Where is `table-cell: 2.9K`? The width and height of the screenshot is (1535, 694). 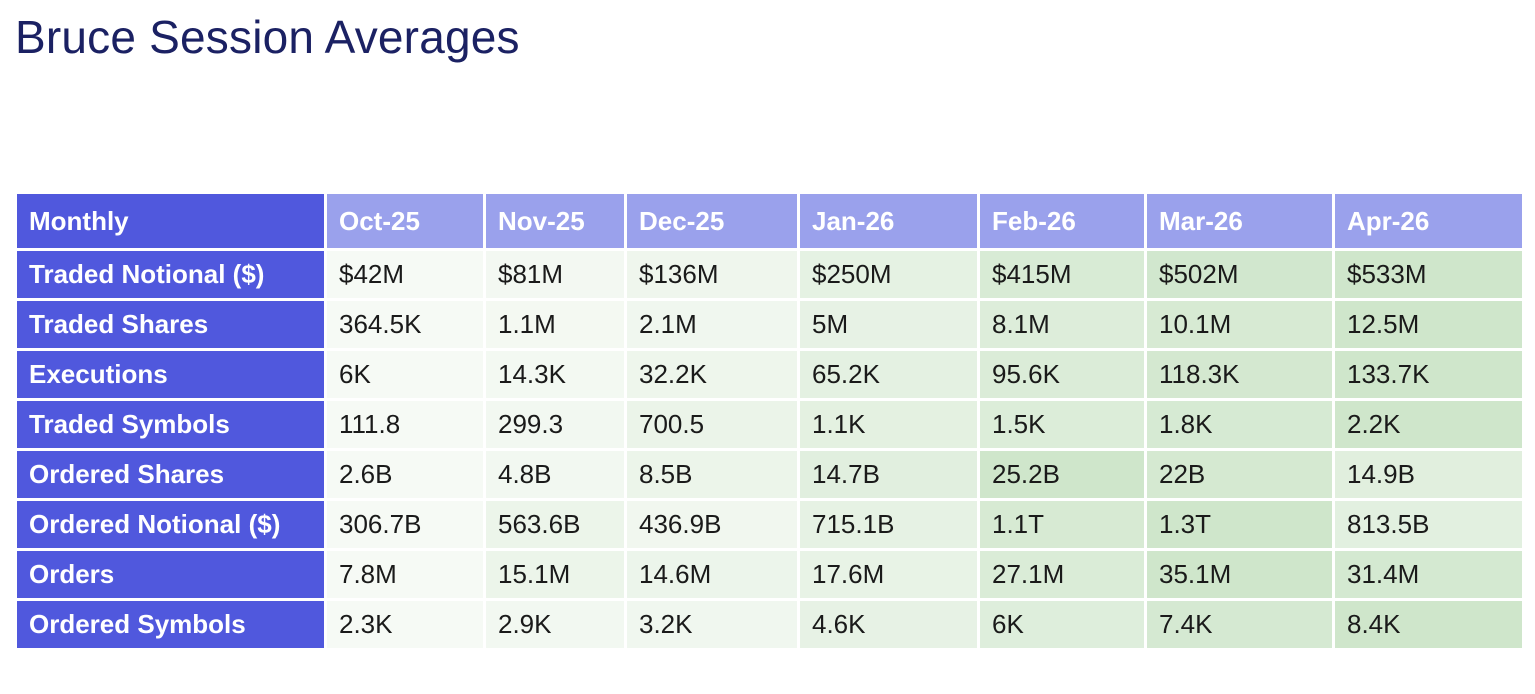
table-cell: 2.9K is located at coordinates (555, 624).